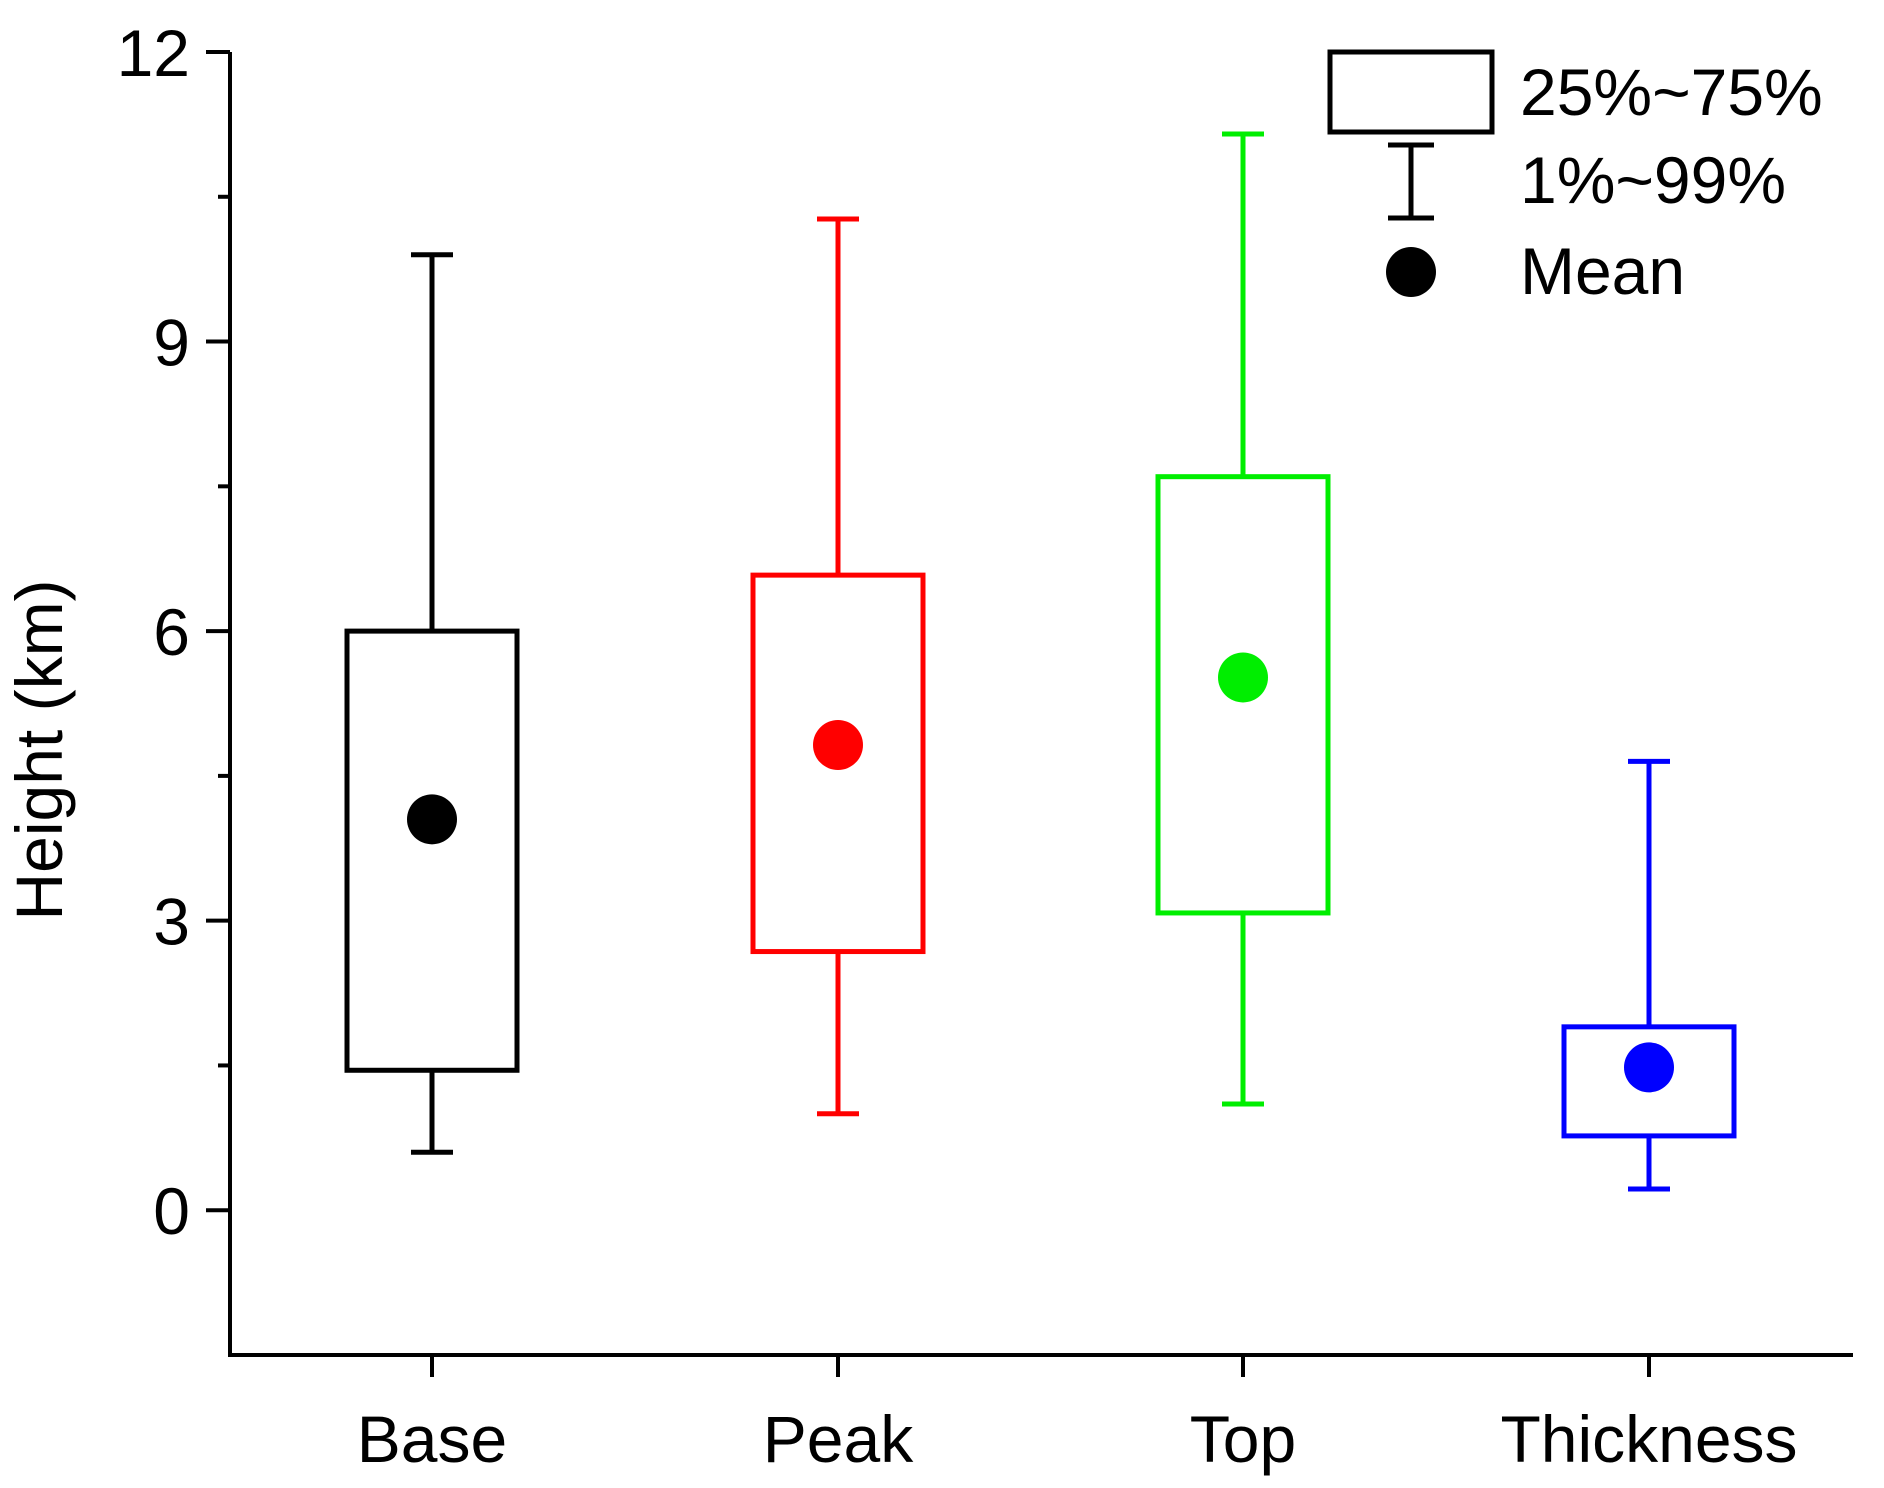 The height and width of the screenshot is (1488, 1884). What do you see at coordinates (1602, 271) in the screenshot?
I see `legend-mean-label: Mean` at bounding box center [1602, 271].